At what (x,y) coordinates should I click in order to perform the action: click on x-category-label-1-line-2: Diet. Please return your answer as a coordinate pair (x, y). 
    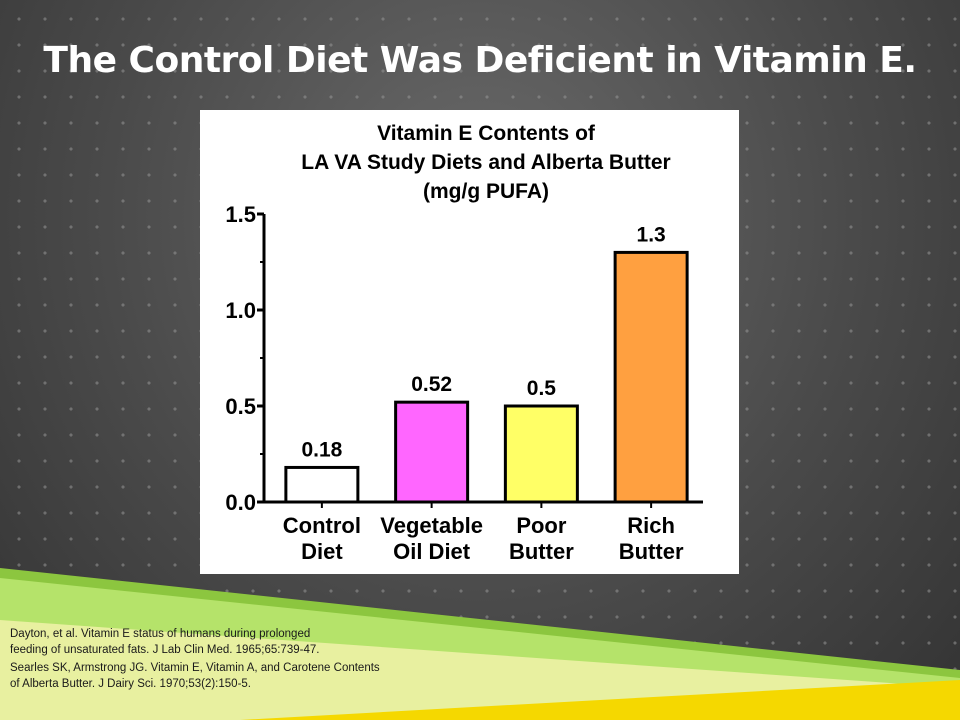
    Looking at the image, I should click on (322, 551).